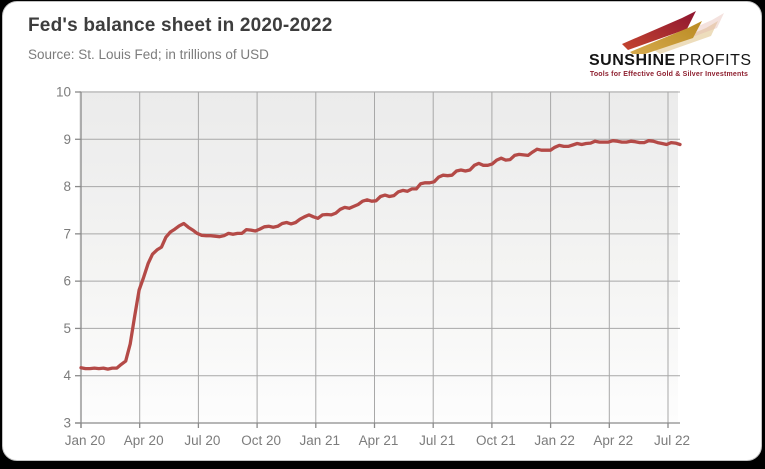 The image size is (765, 469). What do you see at coordinates (63, 92) in the screenshot?
I see `y-axis-label: 10` at bounding box center [63, 92].